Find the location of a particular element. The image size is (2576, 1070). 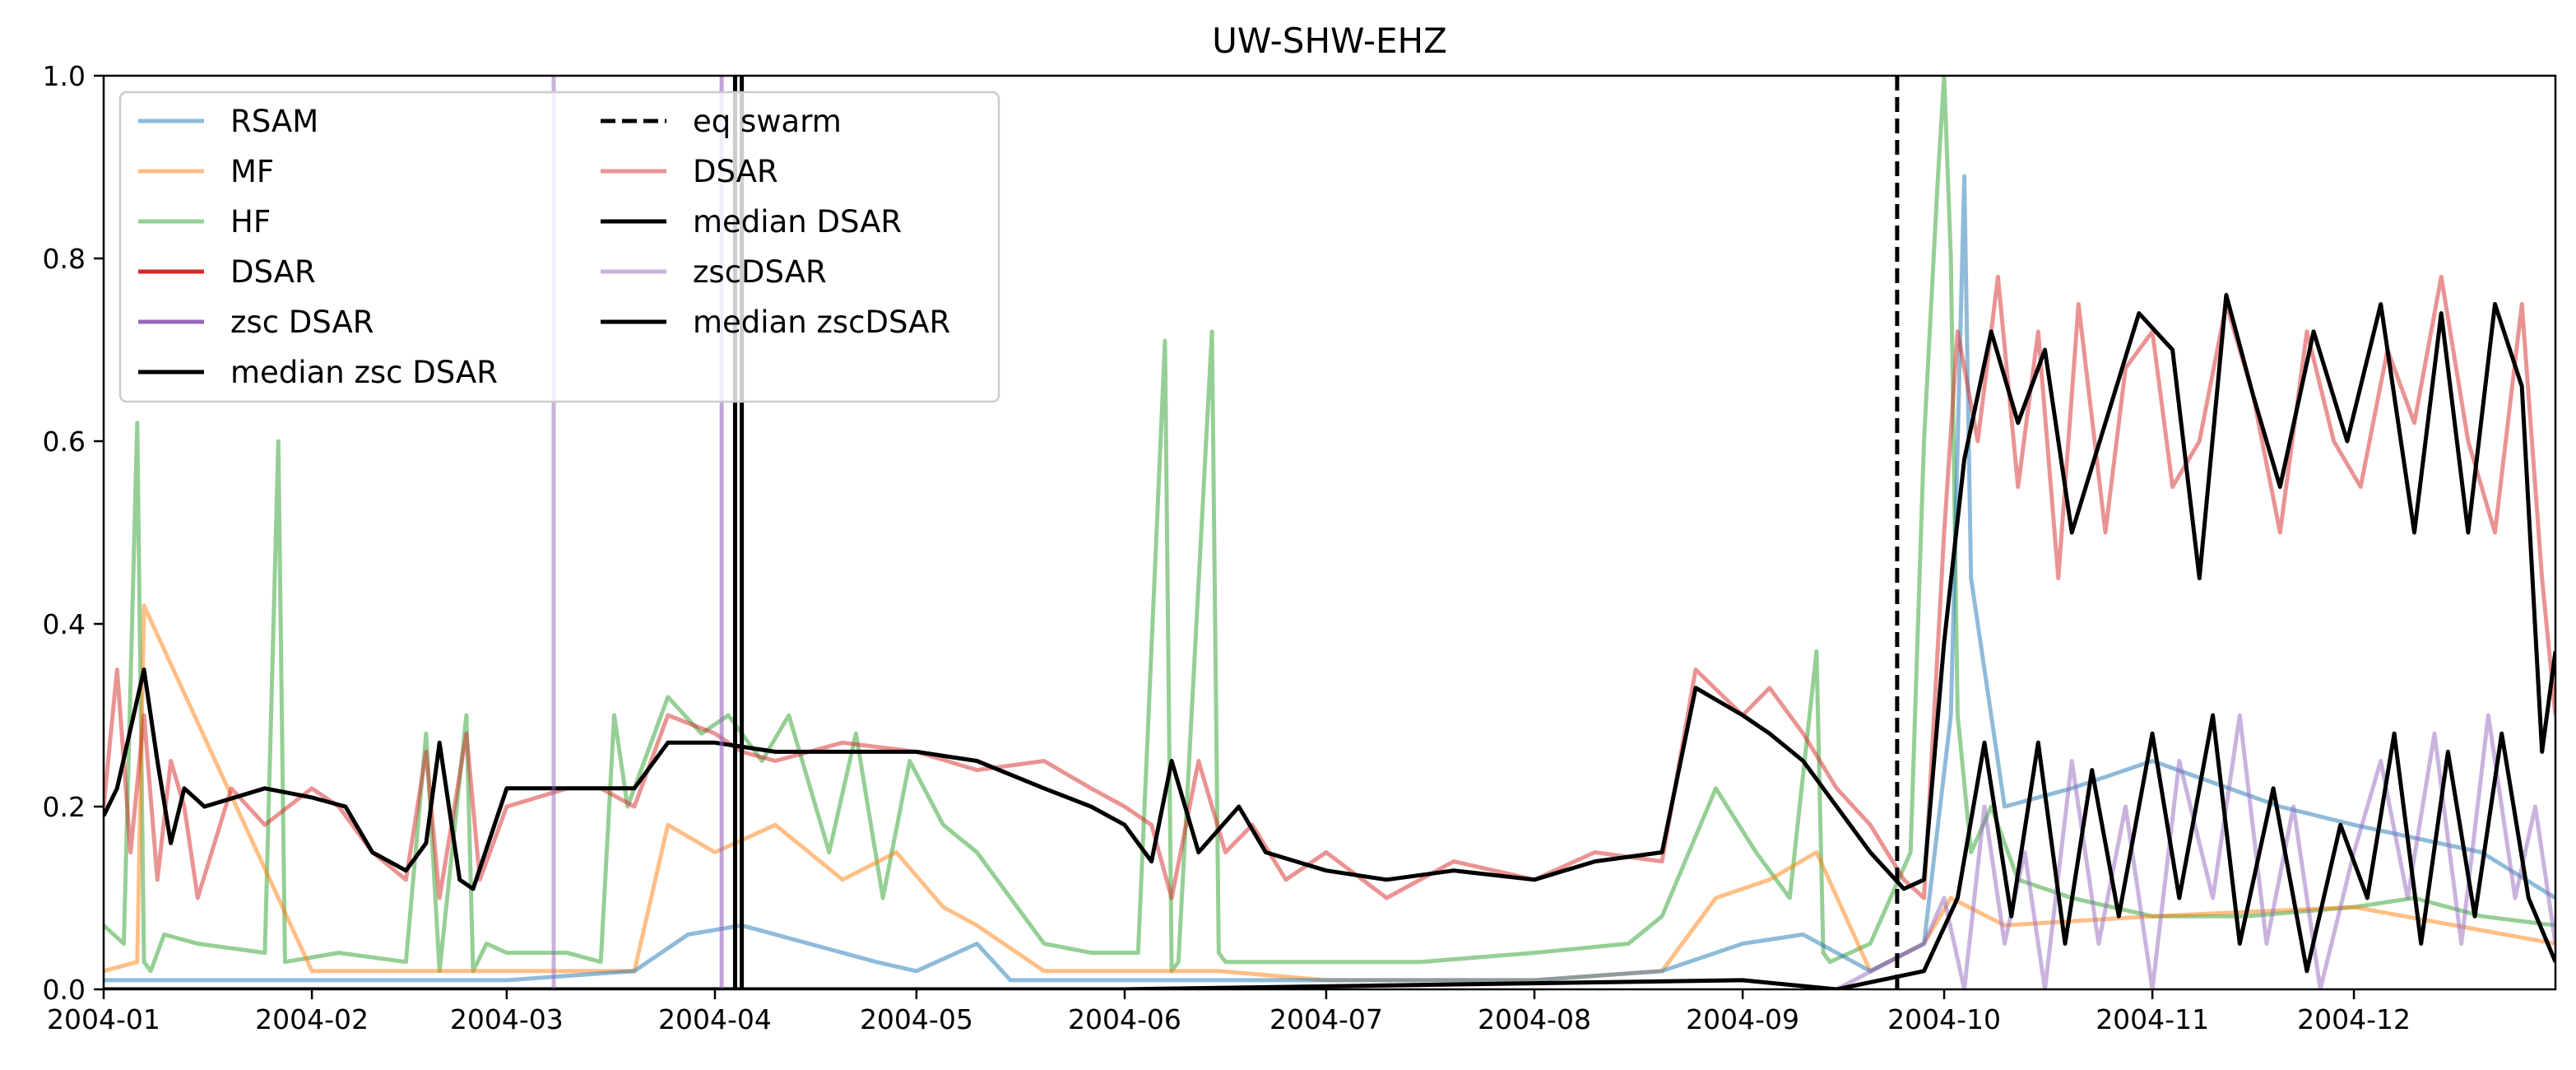

x-tick-label: 2004-08 is located at coordinates (1535, 1019).